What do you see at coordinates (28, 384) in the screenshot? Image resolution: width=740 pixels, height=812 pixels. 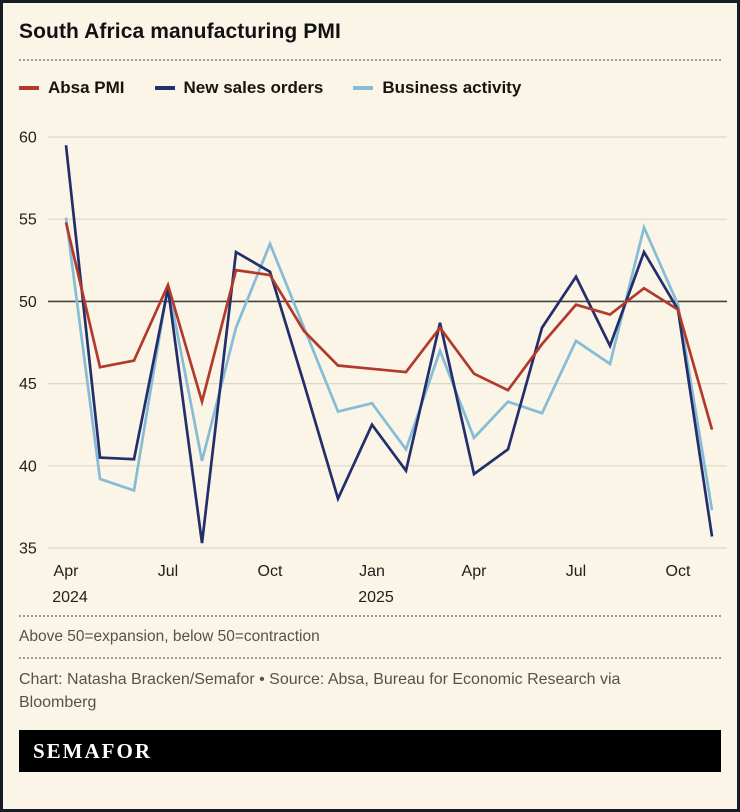 I see `y-tick-label-45: 45` at bounding box center [28, 384].